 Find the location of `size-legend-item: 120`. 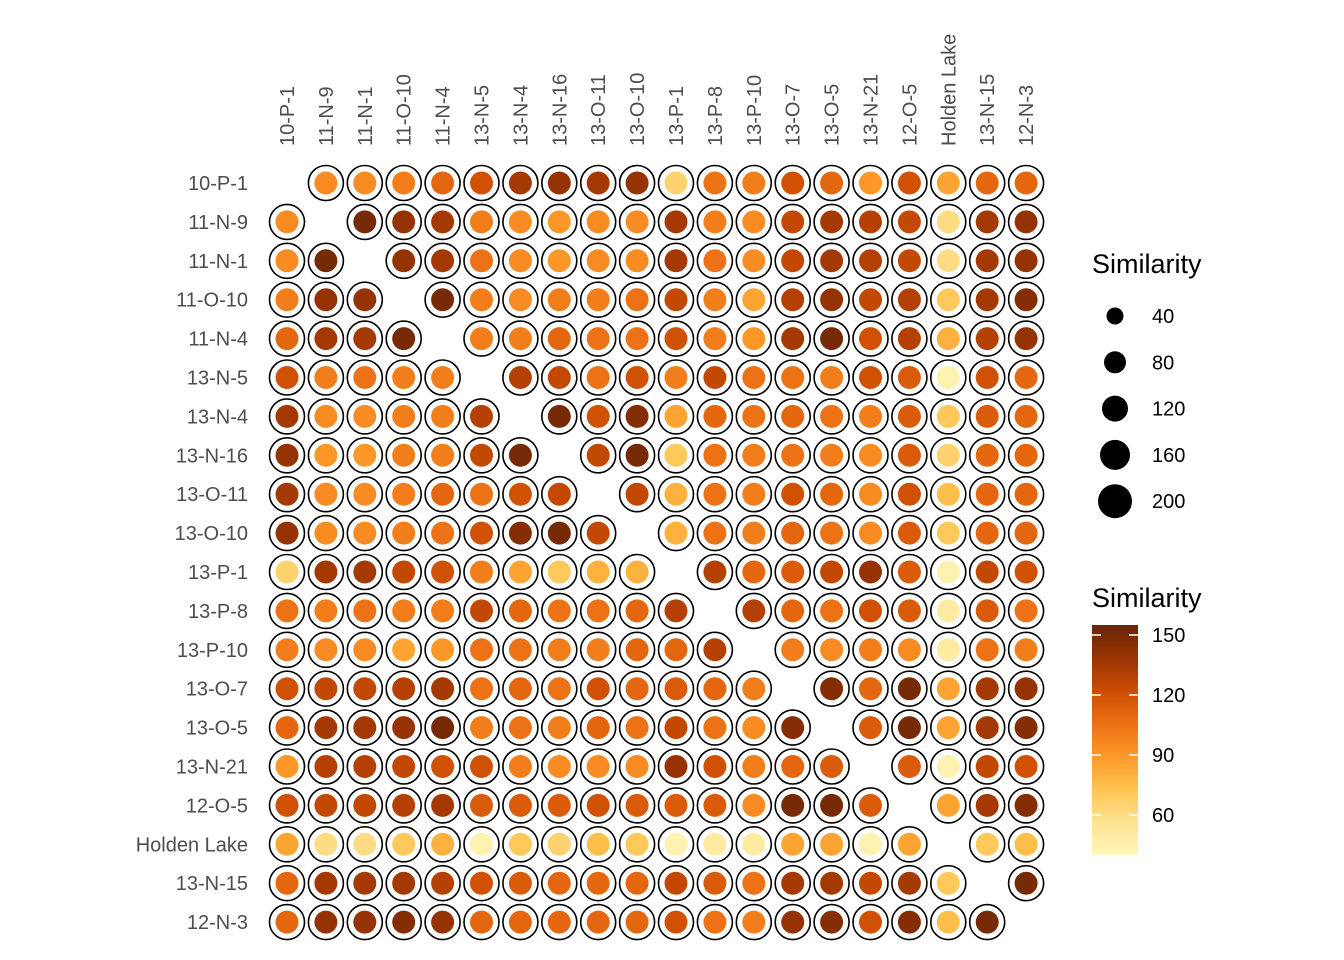

size-legend-item: 120 is located at coordinates (1143, 408).